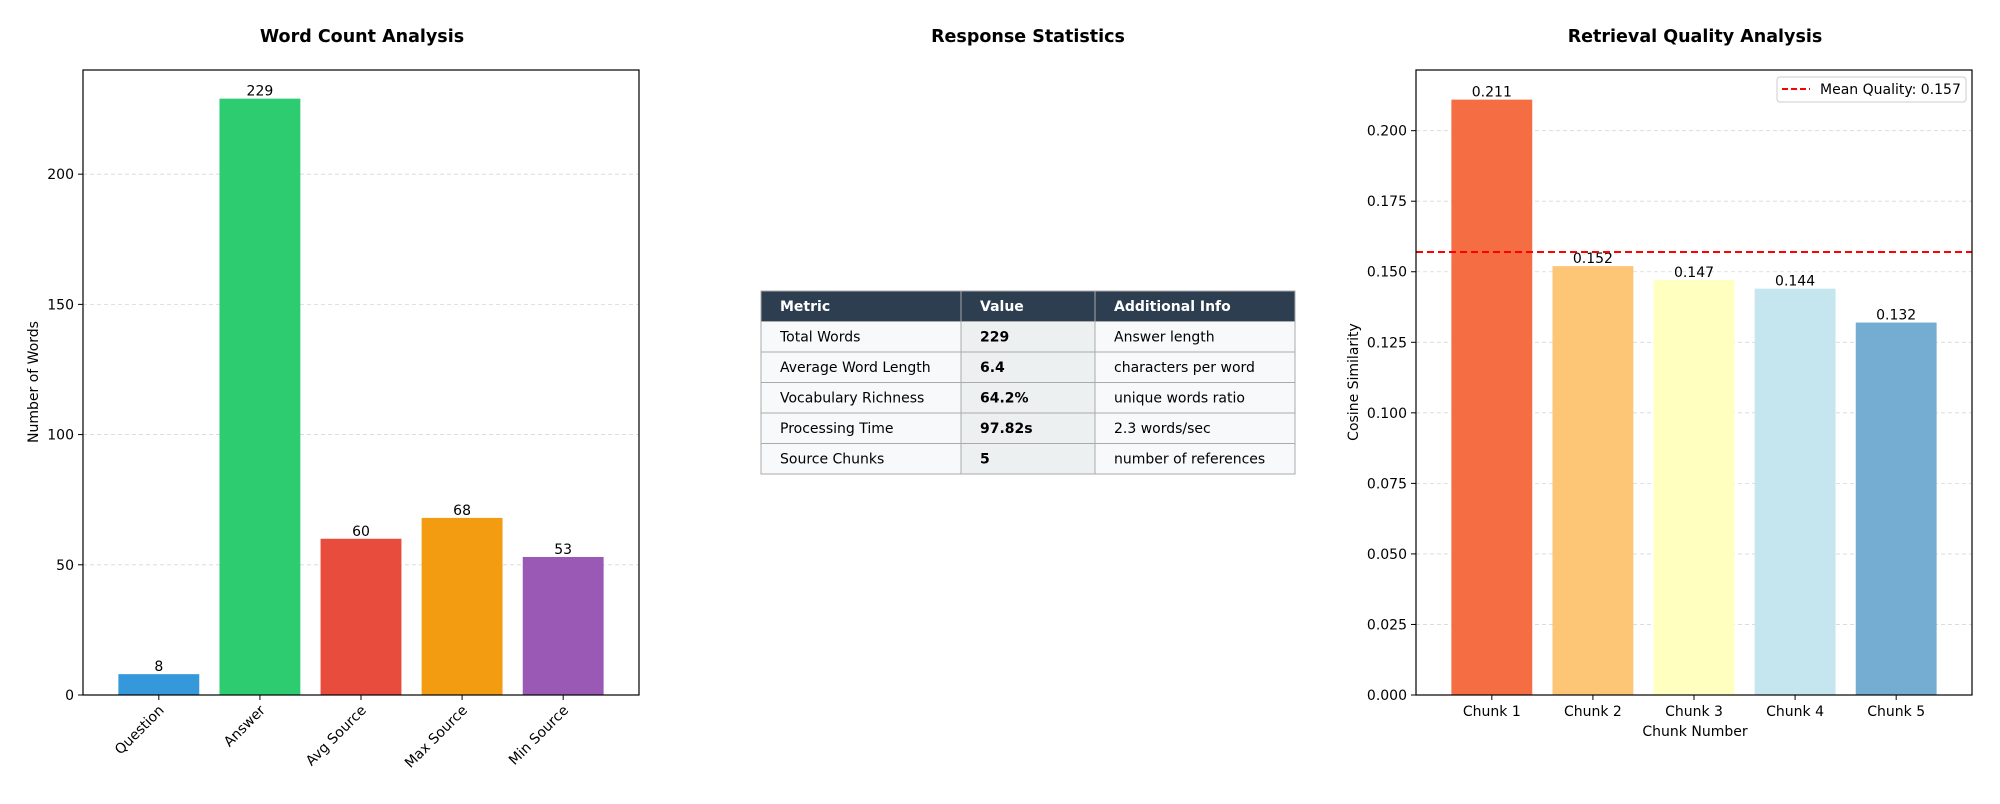 The image size is (2000, 804). What do you see at coordinates (158, 667) in the screenshot?
I see `bar-value-label: 8` at bounding box center [158, 667].